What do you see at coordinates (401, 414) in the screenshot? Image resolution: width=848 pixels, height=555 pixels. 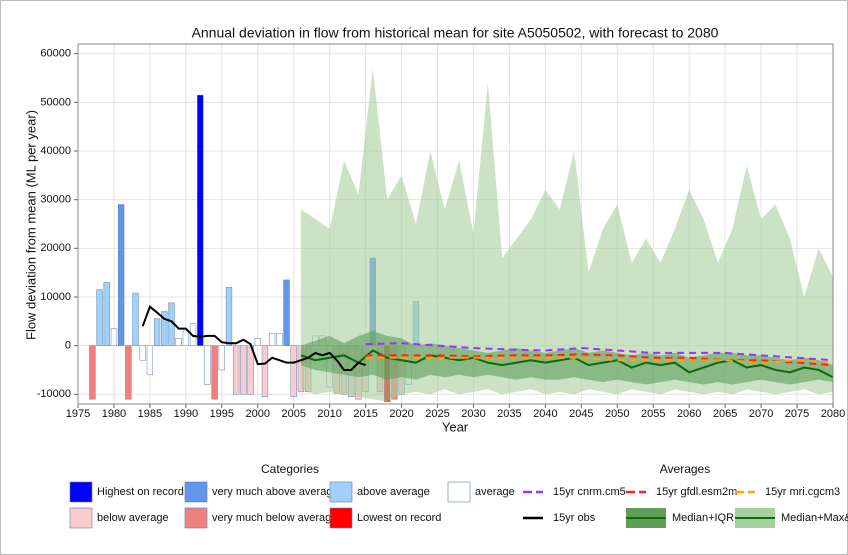 I see `x-tick-label: 2020` at bounding box center [401, 414].